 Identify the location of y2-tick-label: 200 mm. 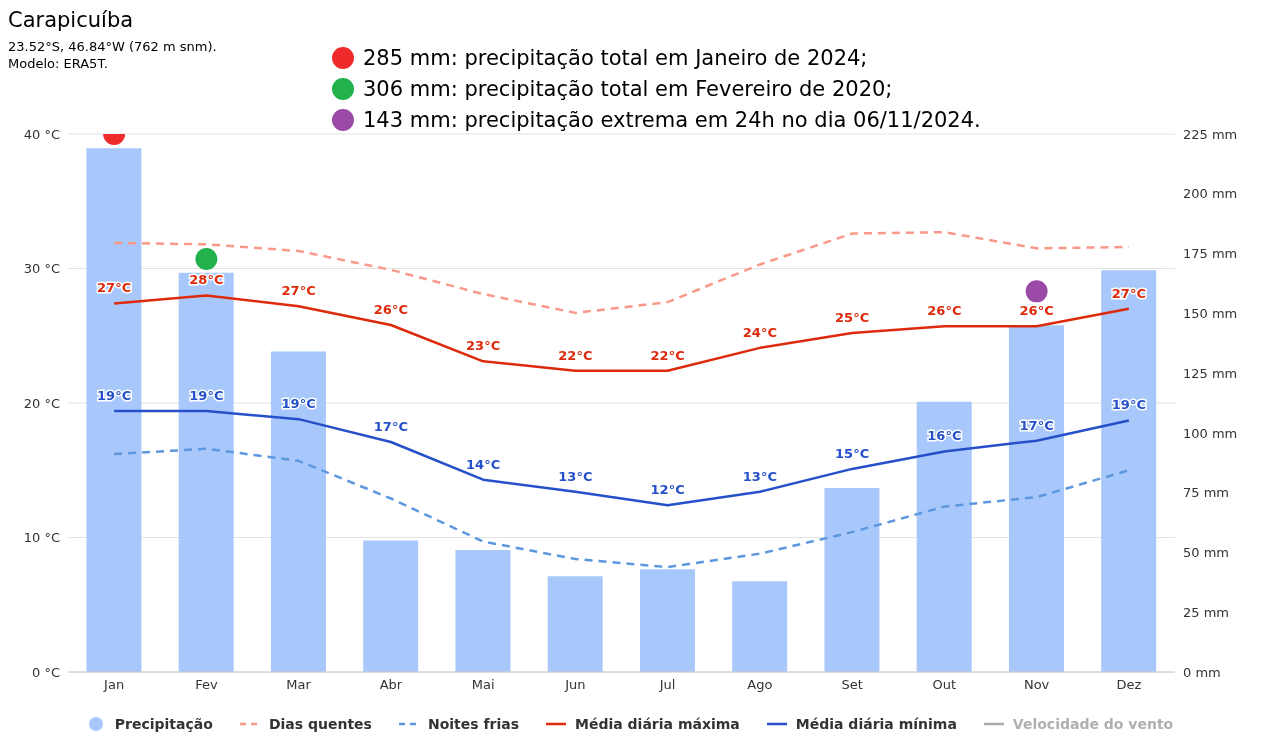
(1210, 194).